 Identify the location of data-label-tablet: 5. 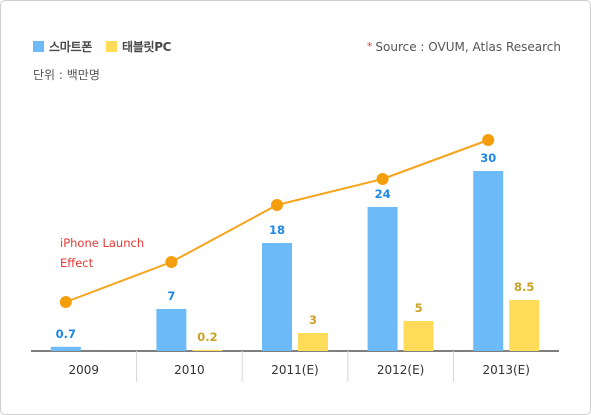
(419, 308).